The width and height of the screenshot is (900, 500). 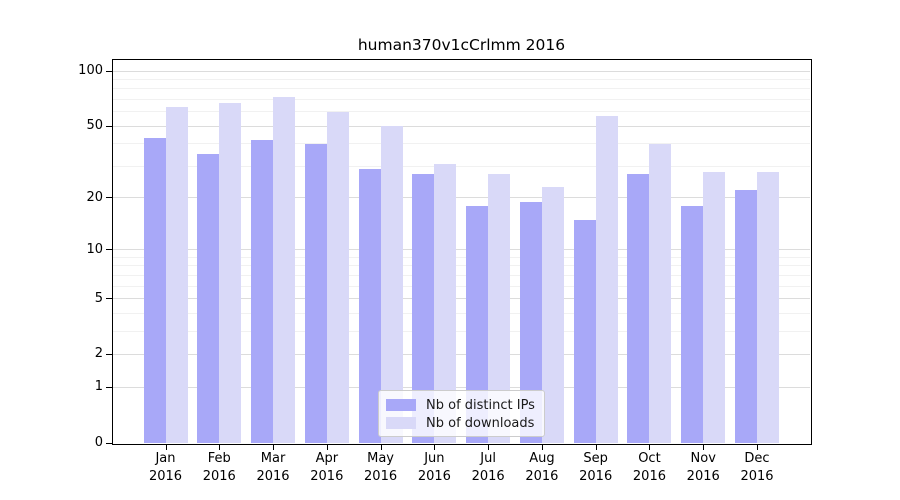 I want to click on bar-ips-oct, so click(x=638, y=308).